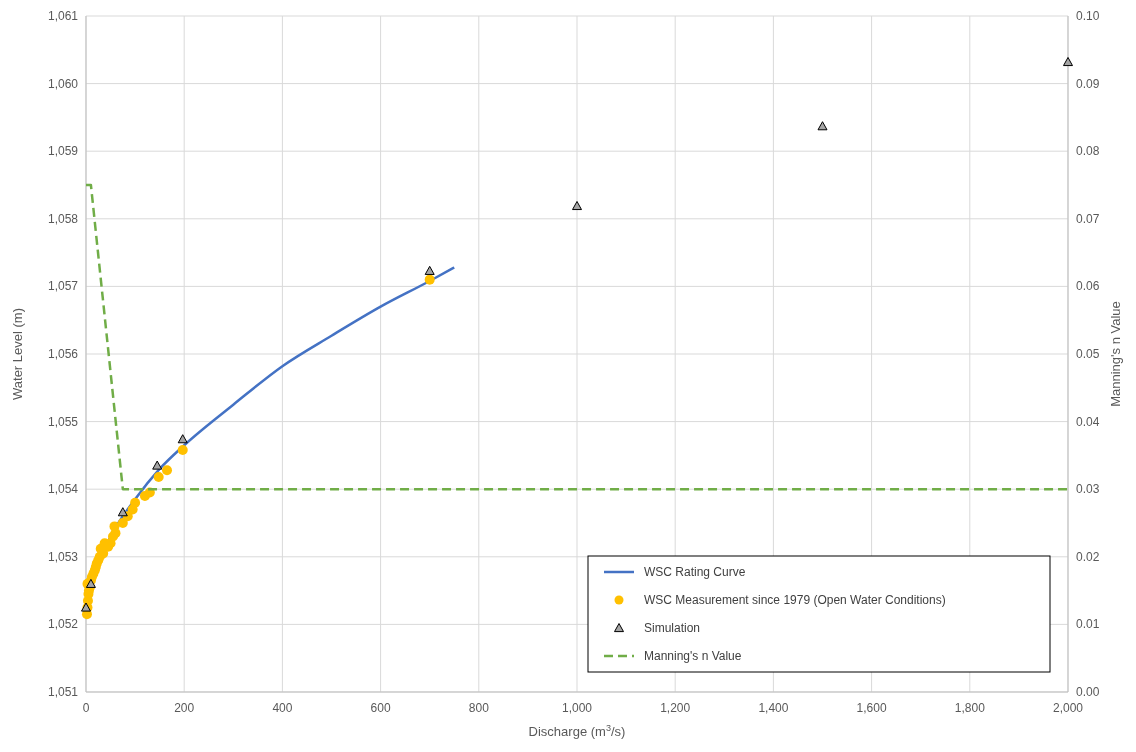  I want to click on legend-label: Manning's n Value, so click(693, 656).